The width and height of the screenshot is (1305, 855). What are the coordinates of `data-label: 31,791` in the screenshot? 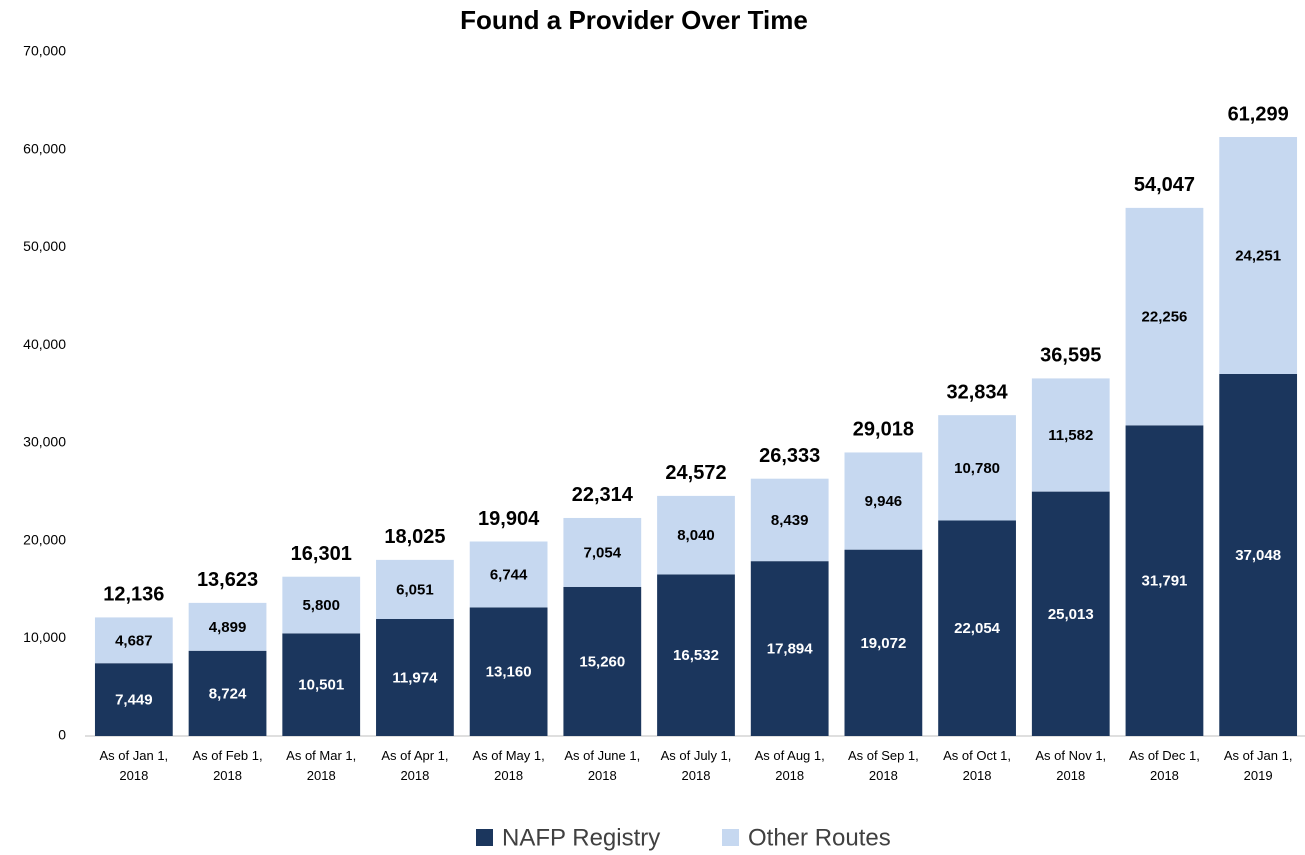 It's located at (1165, 581).